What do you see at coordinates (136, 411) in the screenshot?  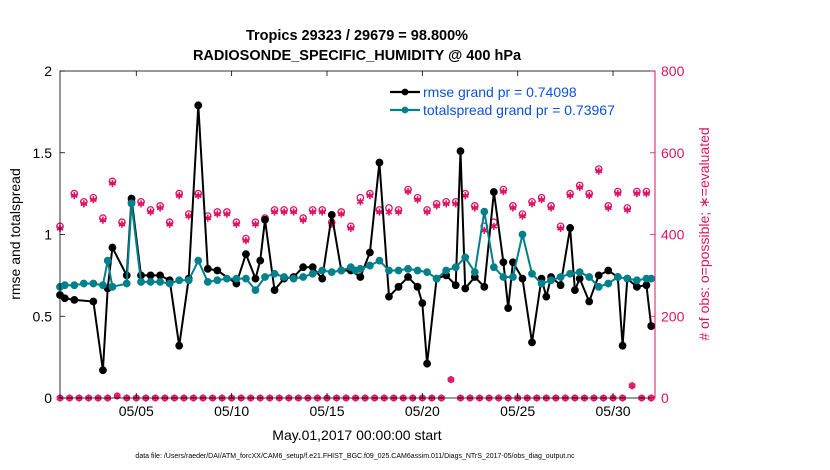 I see `x-tick-label: 05/05` at bounding box center [136, 411].